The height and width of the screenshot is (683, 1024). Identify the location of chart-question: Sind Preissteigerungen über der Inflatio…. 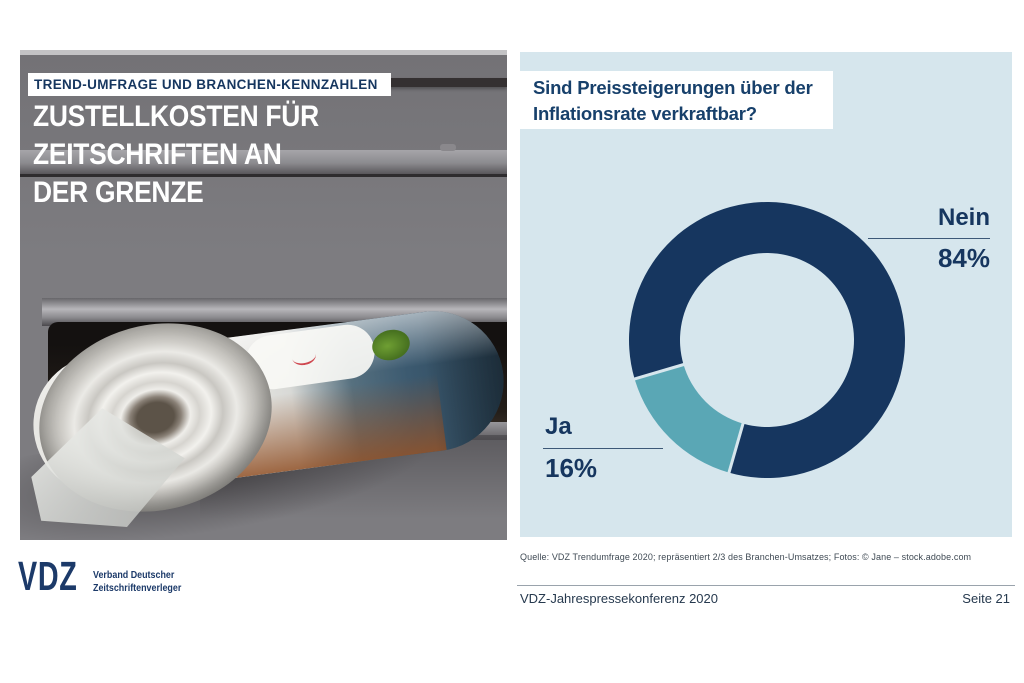
(676, 100).